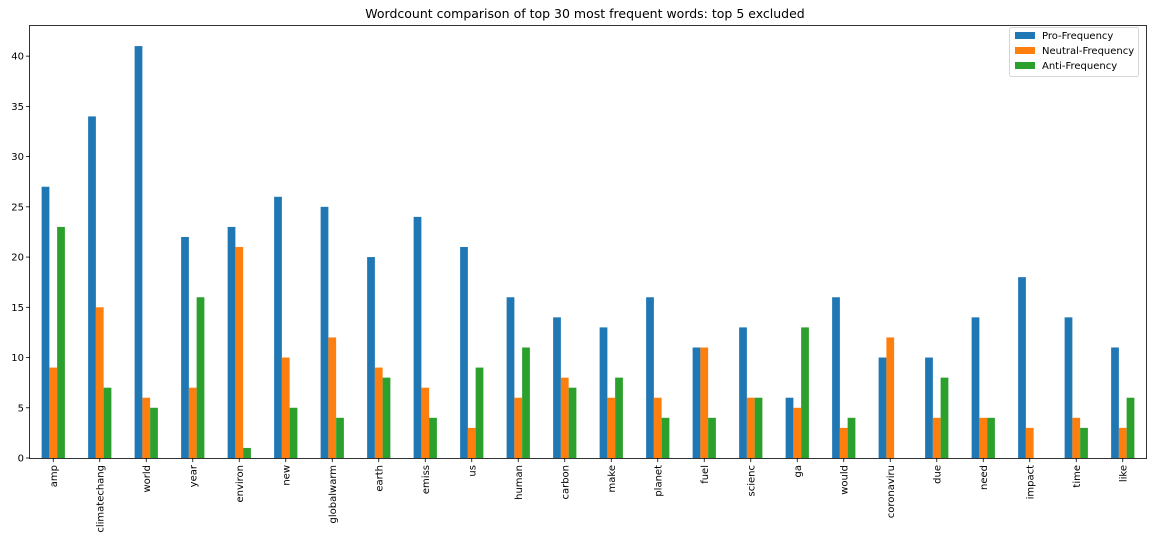 This screenshot has height=540, width=1150. I want to click on bar-neutral-frequency-year, so click(192, 422).